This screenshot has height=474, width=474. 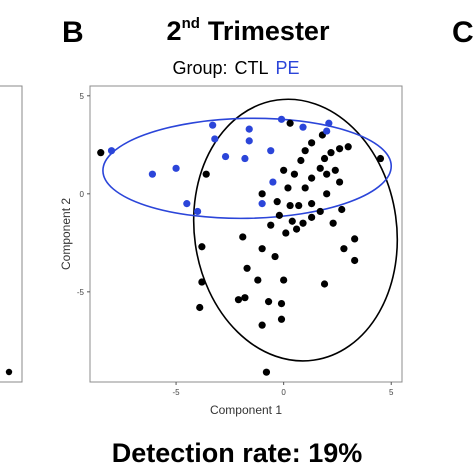 What do you see at coordinates (247, 168) in the screenshot?
I see `confidence-ellipse-pe` at bounding box center [247, 168].